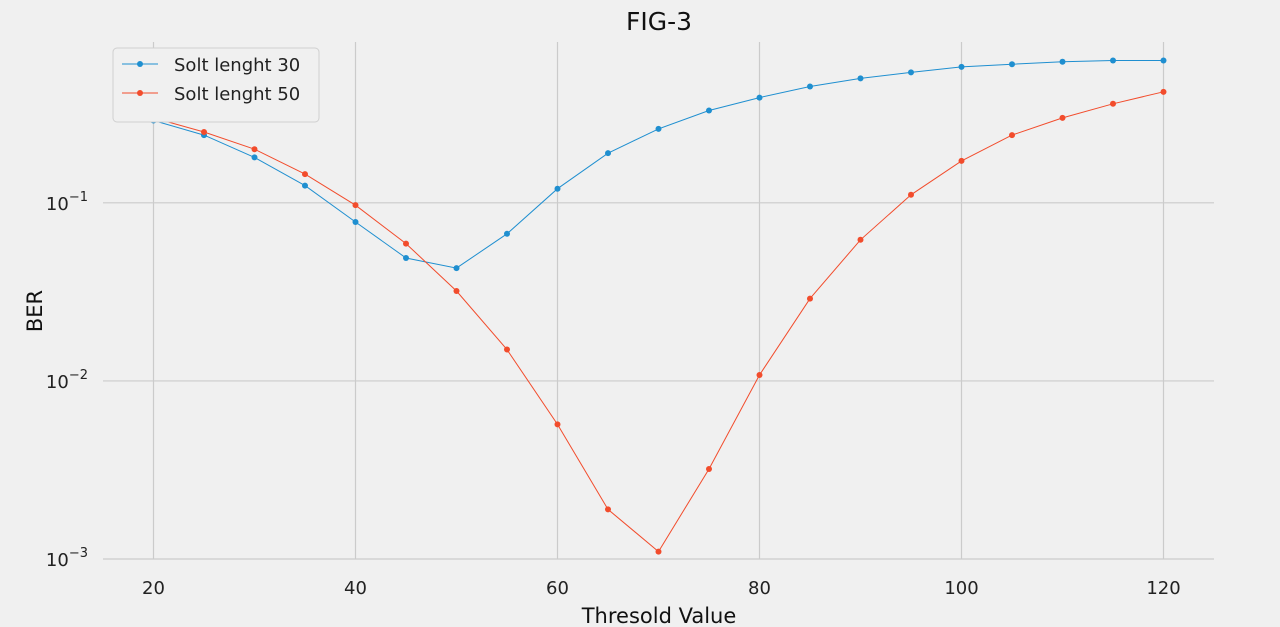 The width and height of the screenshot is (1280, 627). I want to click on x-axis-label: Thresold Value, so click(659, 615).